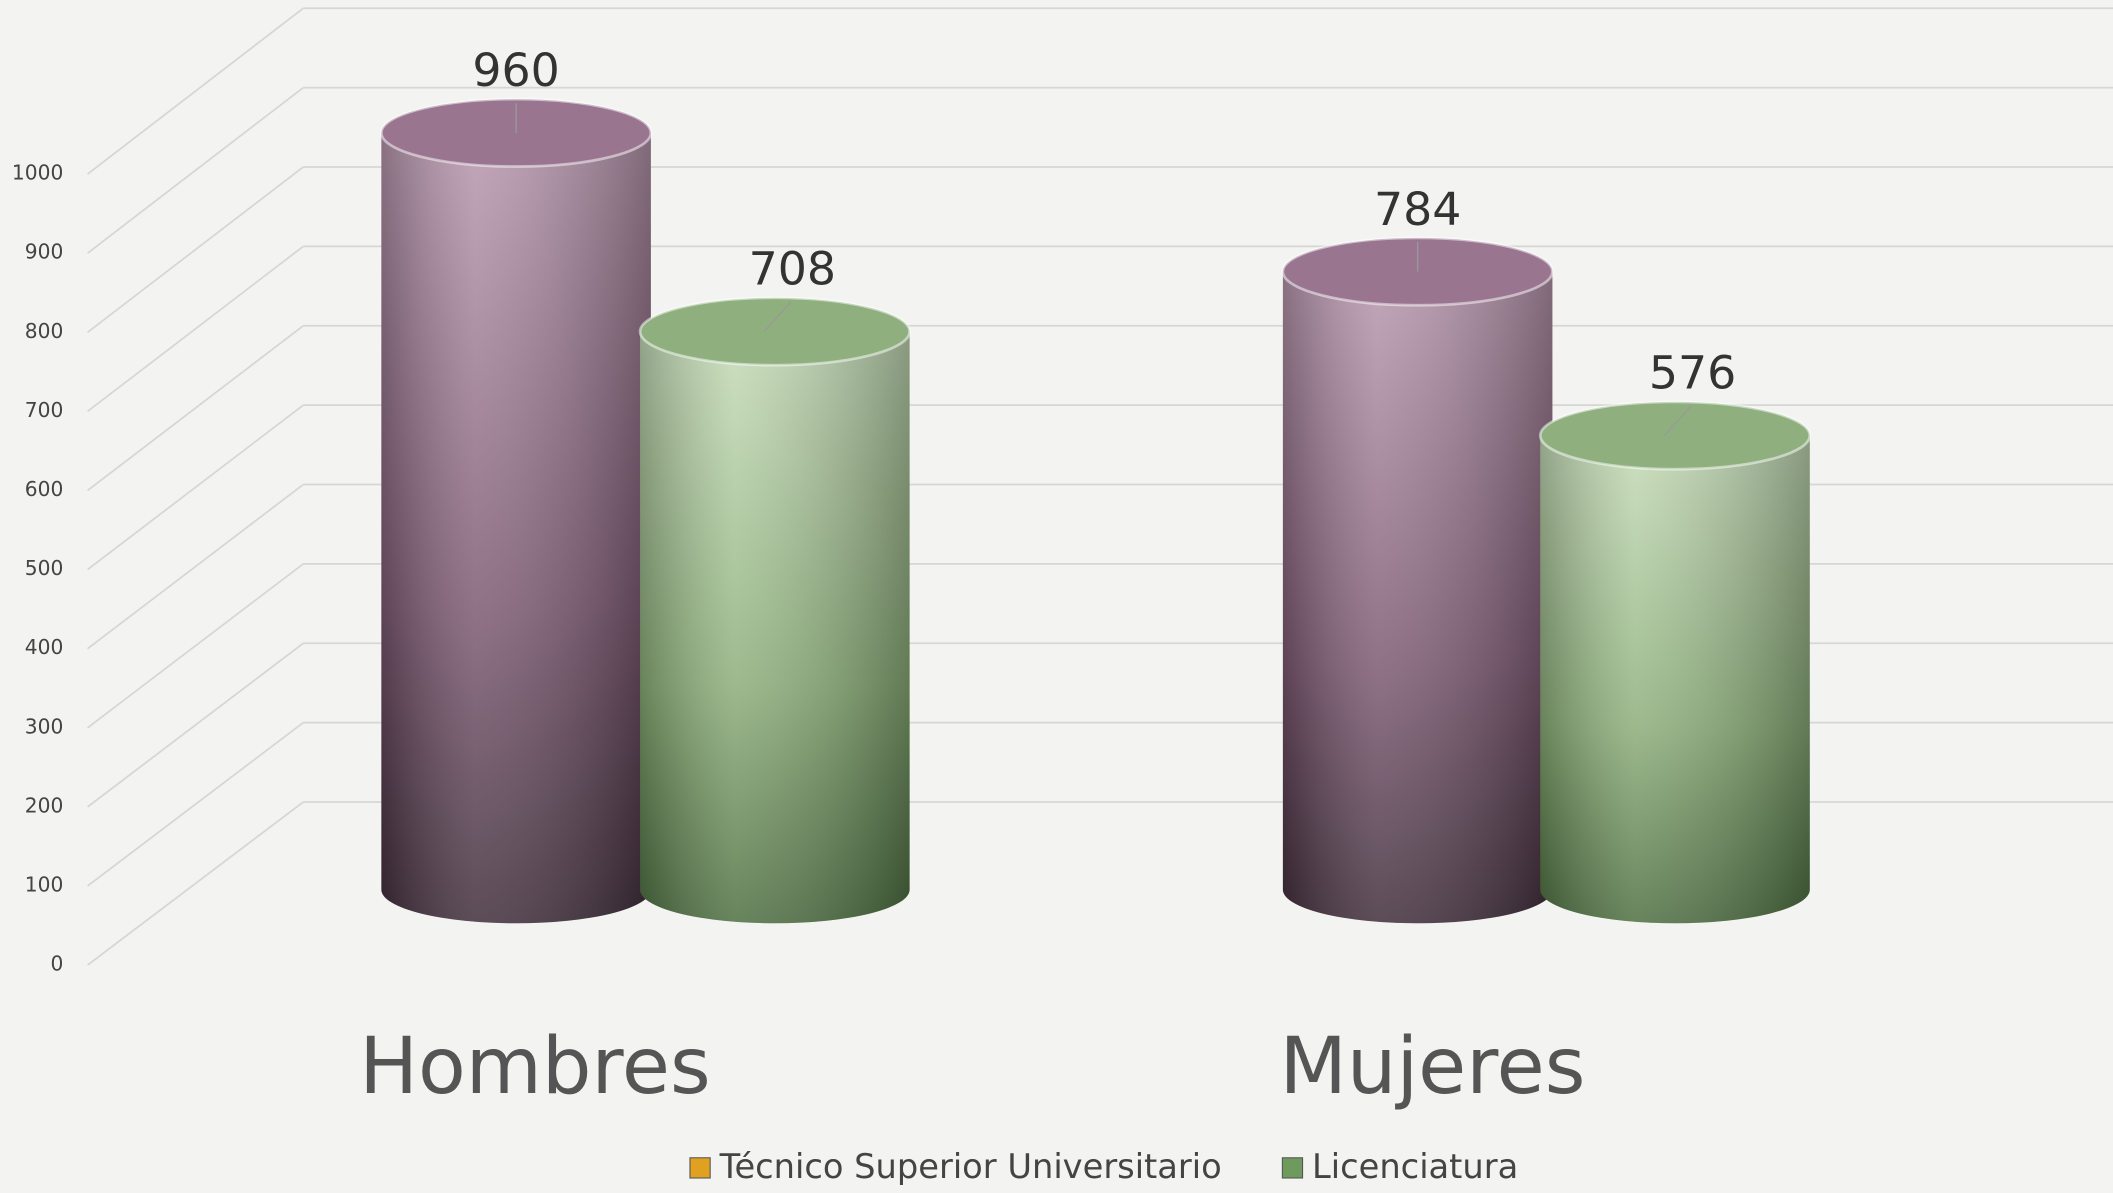 This screenshot has width=2113, height=1193. I want to click on legend-label: Técnico Superior Universitario, so click(970, 1166).